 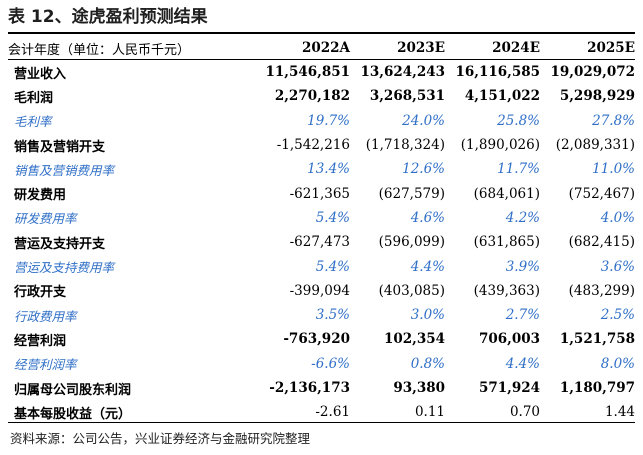 What do you see at coordinates (407, 96) in the screenshot?
I see `row-value: 3,268,531` at bounding box center [407, 96].